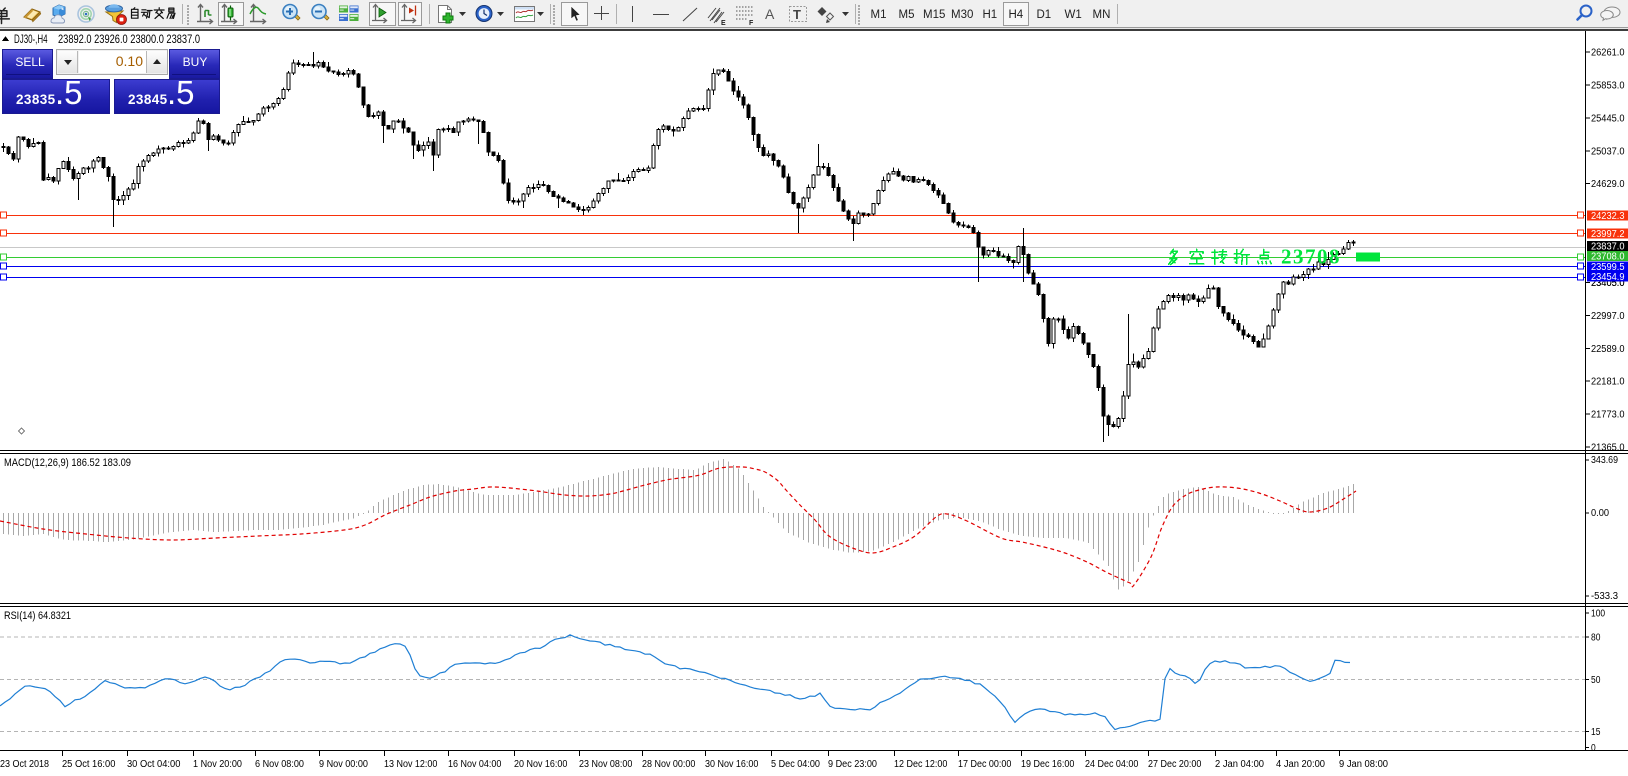  What do you see at coordinates (1608, 283) in the screenshot?
I see `svg-text: 23405.0` at bounding box center [1608, 283].